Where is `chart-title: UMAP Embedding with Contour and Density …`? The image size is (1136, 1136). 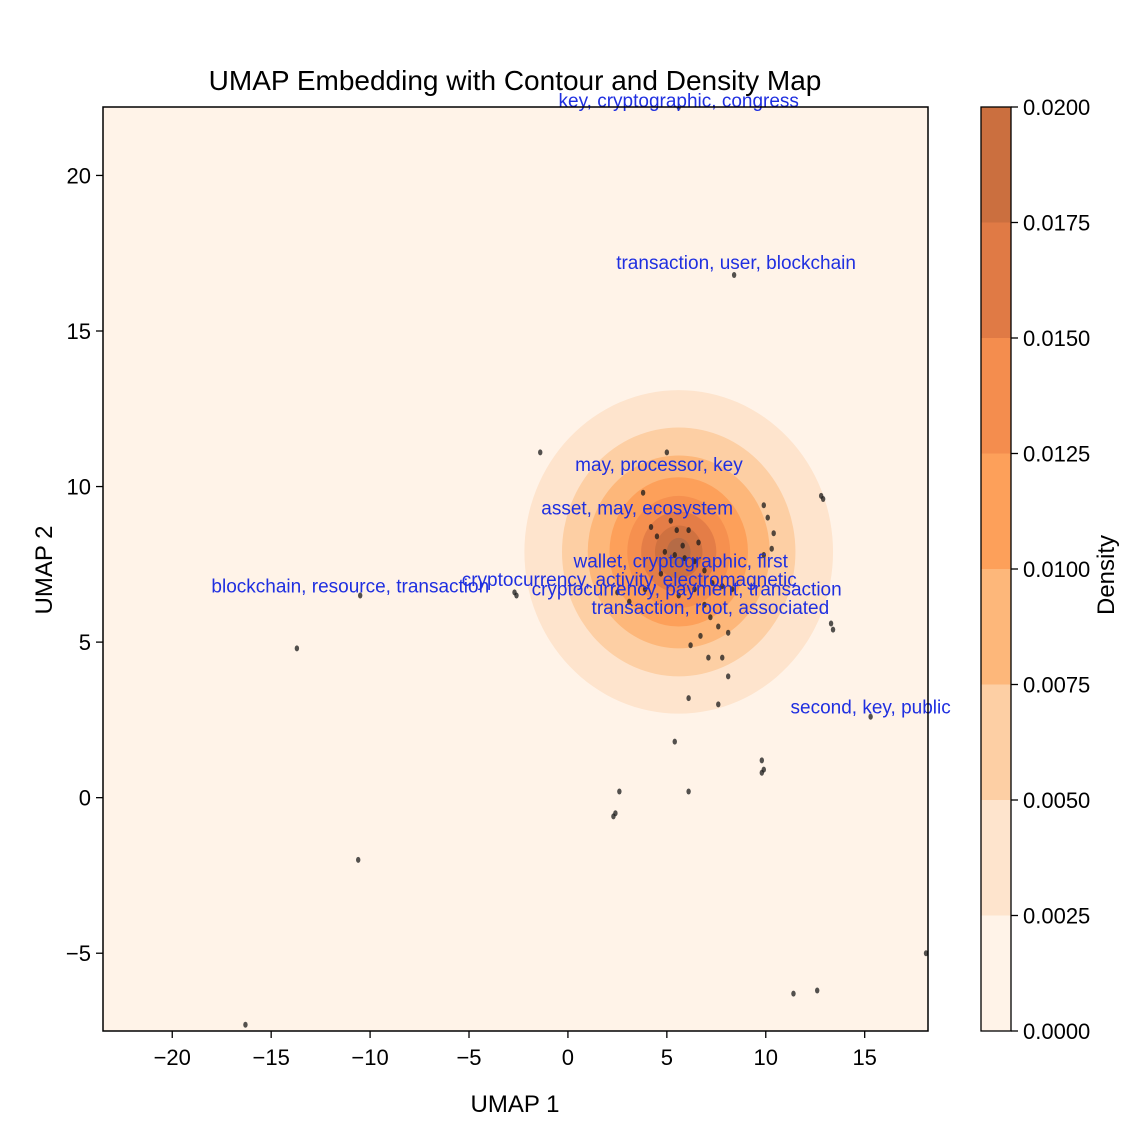
chart-title: UMAP Embedding with Contour and Density … is located at coordinates (515, 80).